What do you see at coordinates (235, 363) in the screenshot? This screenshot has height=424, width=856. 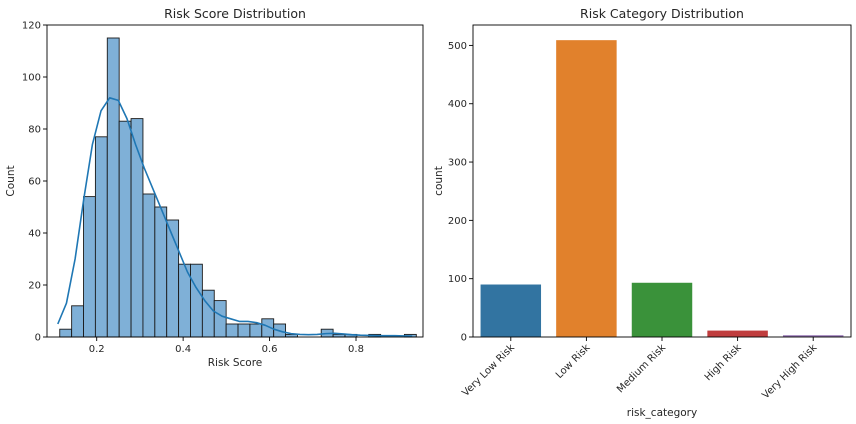 I see `histogram-x-axis-label: Risk Score` at bounding box center [235, 363].